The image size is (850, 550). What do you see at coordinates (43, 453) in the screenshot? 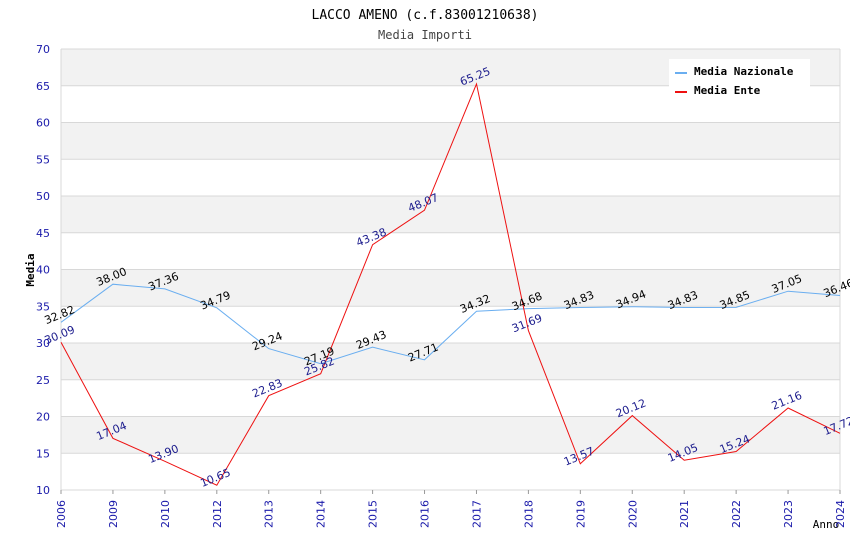
I see `y-tick-label: 15` at bounding box center [43, 453].